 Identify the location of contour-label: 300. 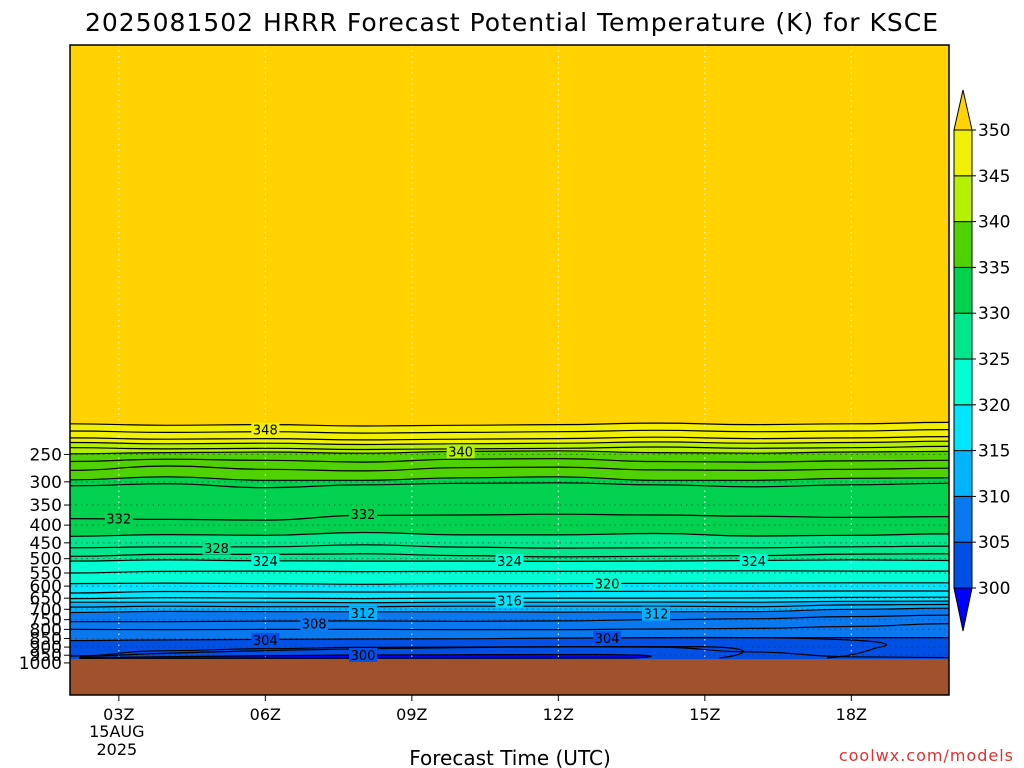
(363, 656).